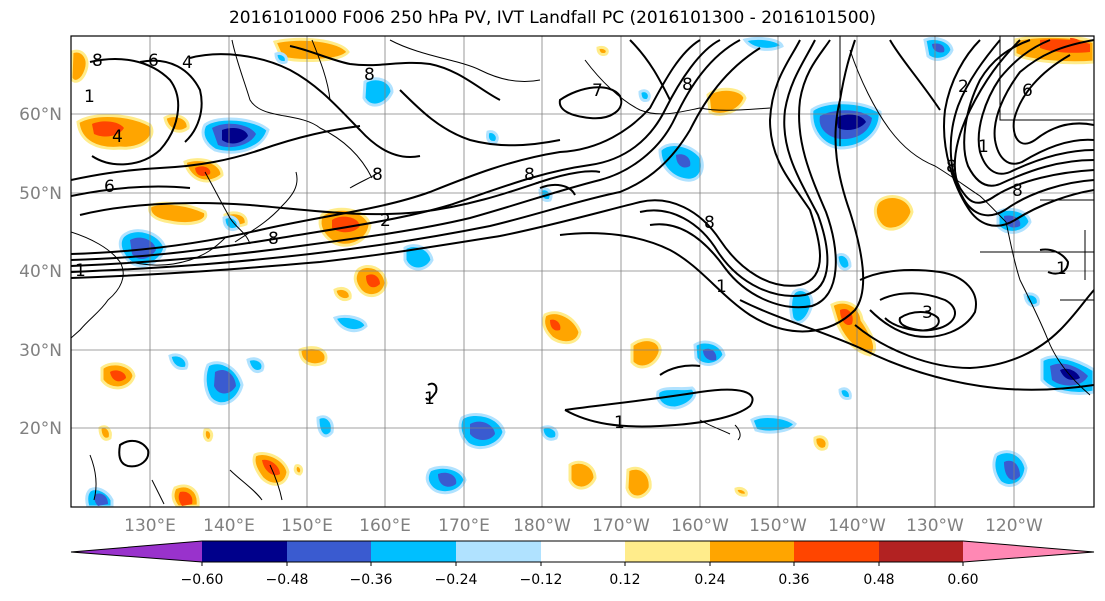 The width and height of the screenshot is (1105, 601). I want to click on colorbar-ticks, so click(582, 564).